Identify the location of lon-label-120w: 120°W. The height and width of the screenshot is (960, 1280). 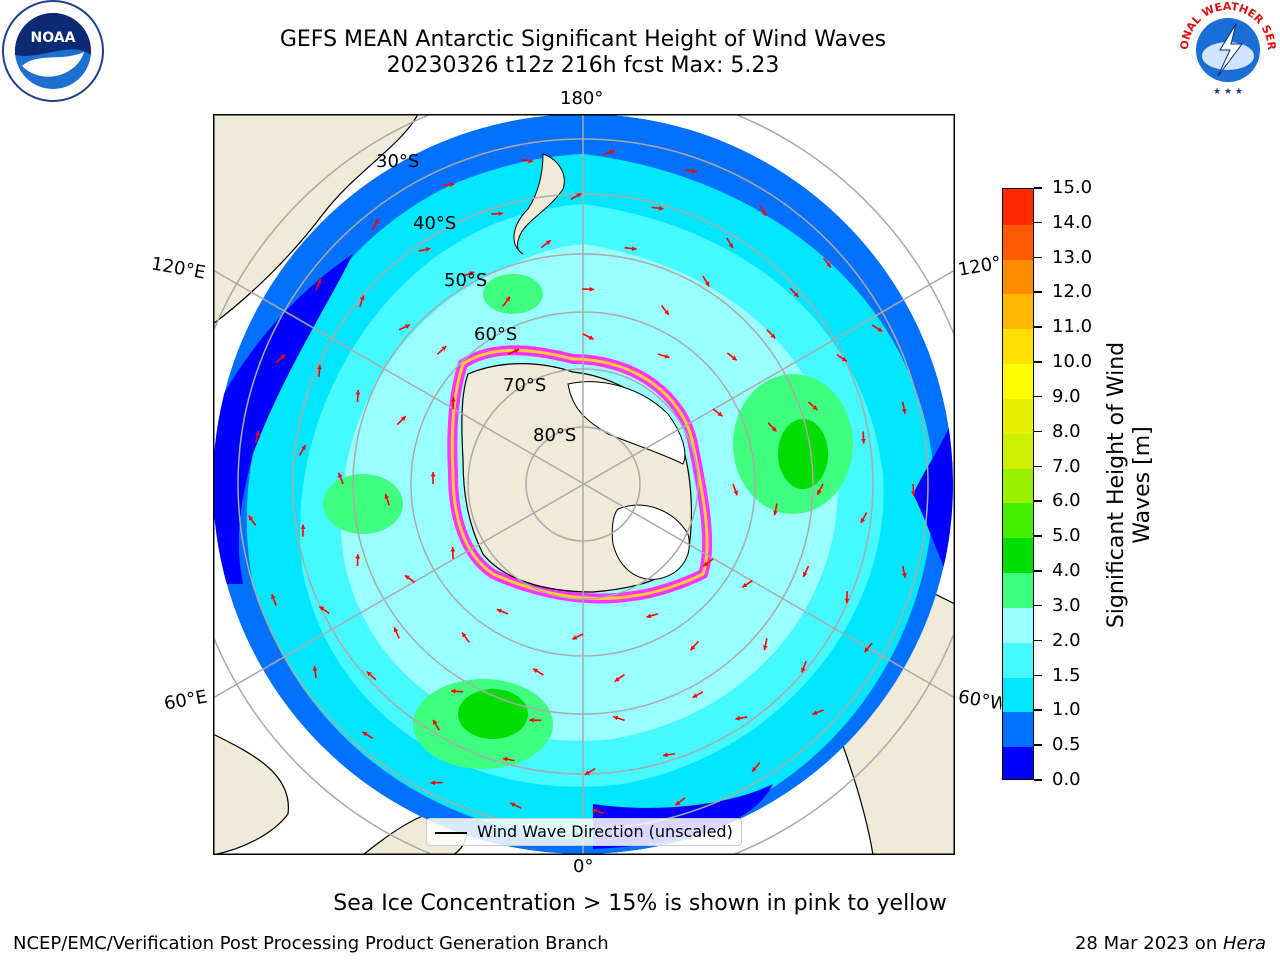
(980, 266).